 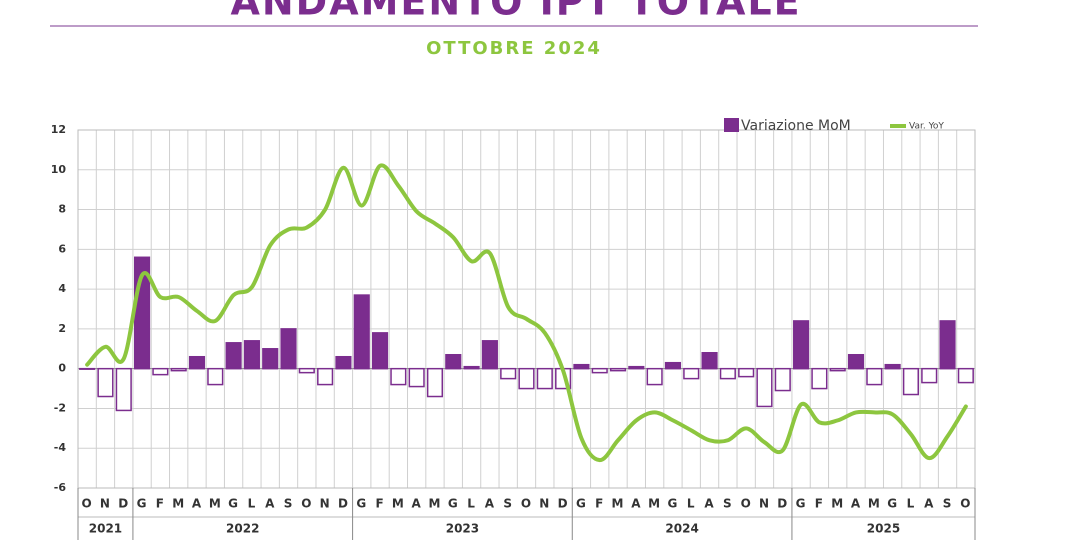 What do you see at coordinates (105, 529) in the screenshot?
I see `year-label: 2021` at bounding box center [105, 529].